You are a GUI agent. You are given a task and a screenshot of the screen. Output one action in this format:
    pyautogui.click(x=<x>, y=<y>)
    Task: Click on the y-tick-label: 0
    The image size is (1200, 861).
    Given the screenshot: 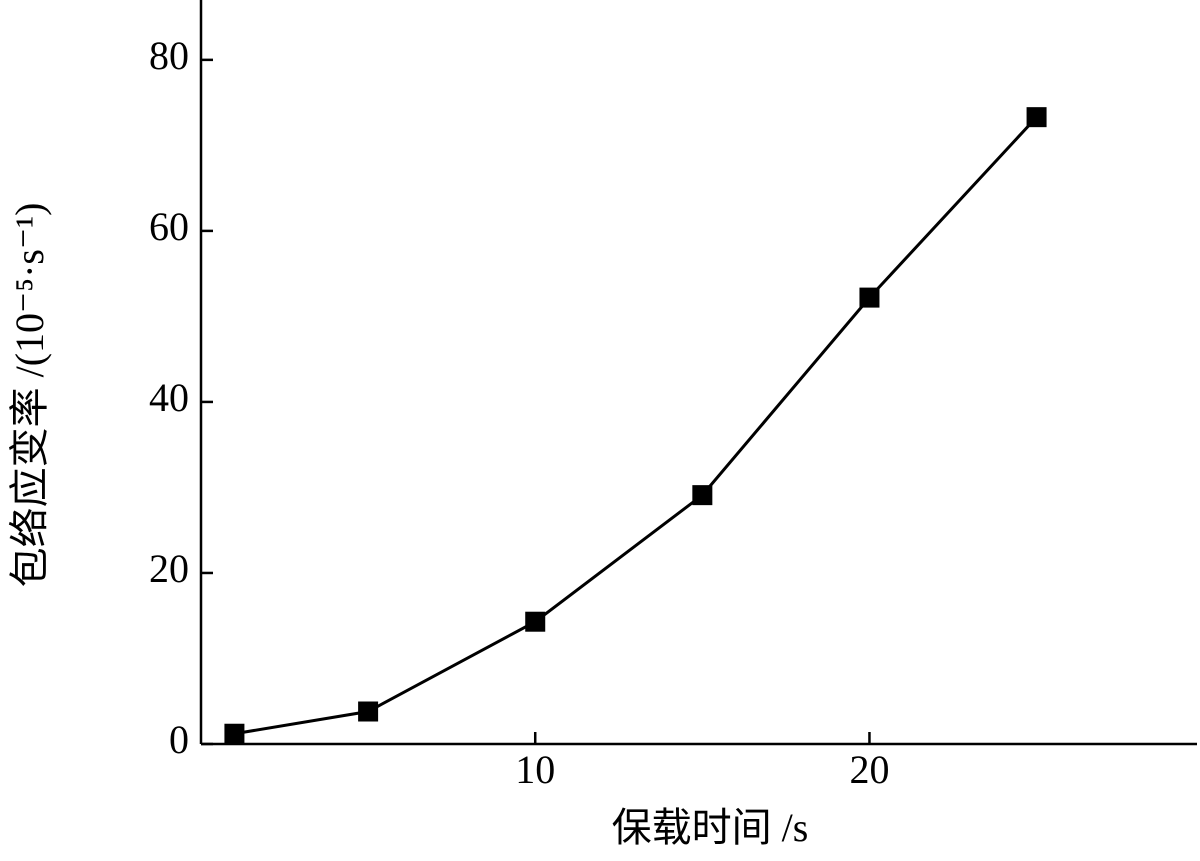 What is the action you would take?
    pyautogui.click(x=179, y=739)
    